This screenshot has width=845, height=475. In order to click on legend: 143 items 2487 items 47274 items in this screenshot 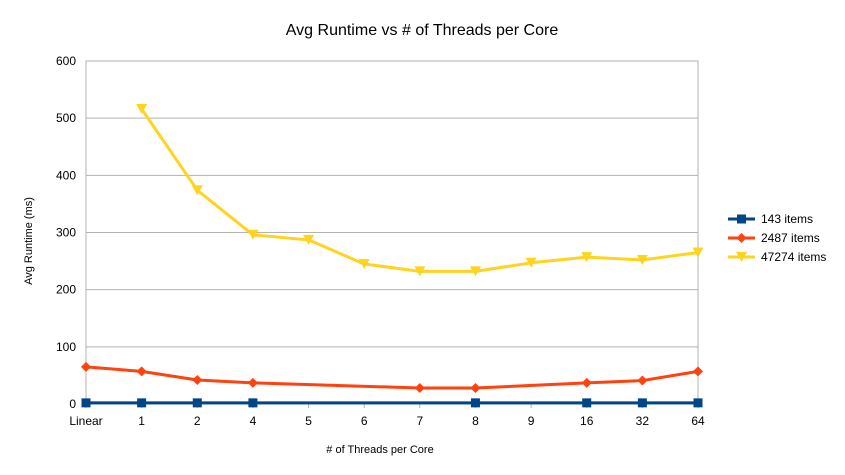, I will do `click(777, 238)`.